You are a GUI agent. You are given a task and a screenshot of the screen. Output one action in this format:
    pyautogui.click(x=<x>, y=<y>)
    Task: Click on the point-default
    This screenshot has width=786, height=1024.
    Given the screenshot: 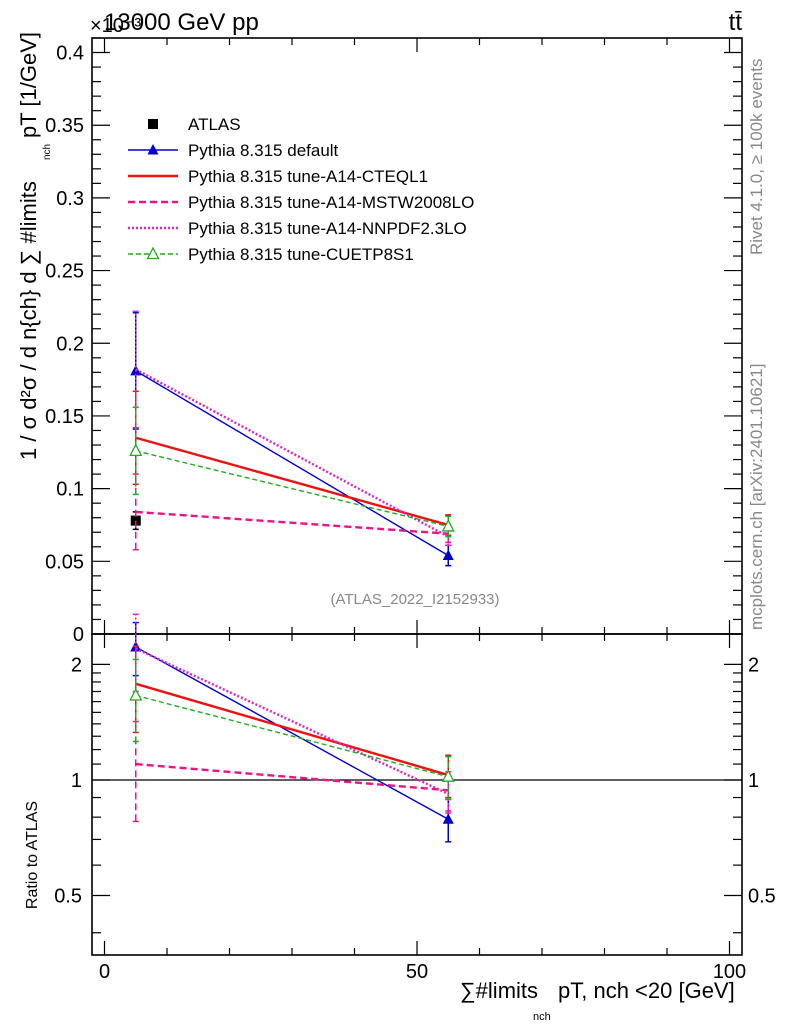 What is the action you would take?
    pyautogui.click(x=448, y=555)
    